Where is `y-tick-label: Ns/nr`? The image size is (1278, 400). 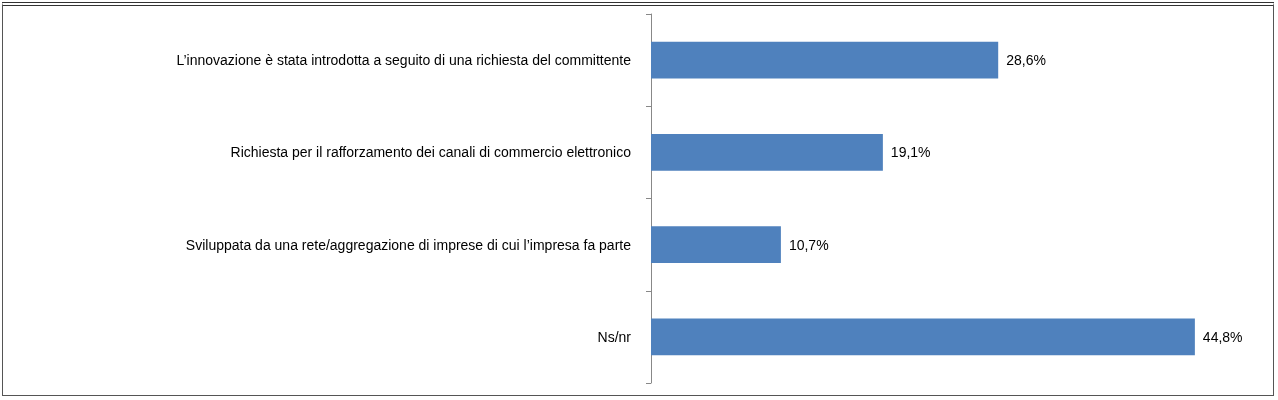
y-tick-label: Ns/nr is located at coordinates (614, 336).